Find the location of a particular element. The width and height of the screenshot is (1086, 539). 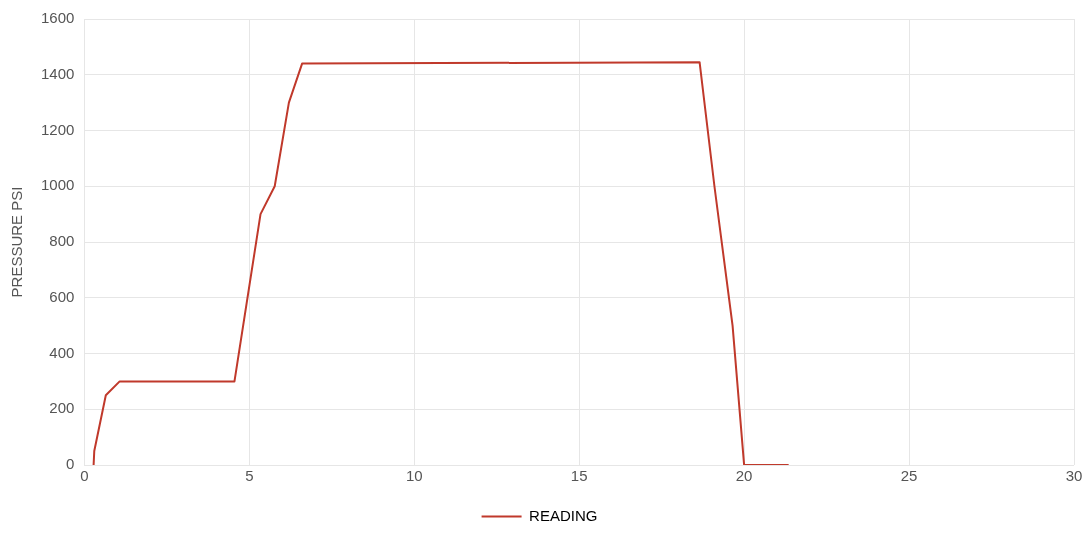

x-tick-label: 5 is located at coordinates (249, 476).